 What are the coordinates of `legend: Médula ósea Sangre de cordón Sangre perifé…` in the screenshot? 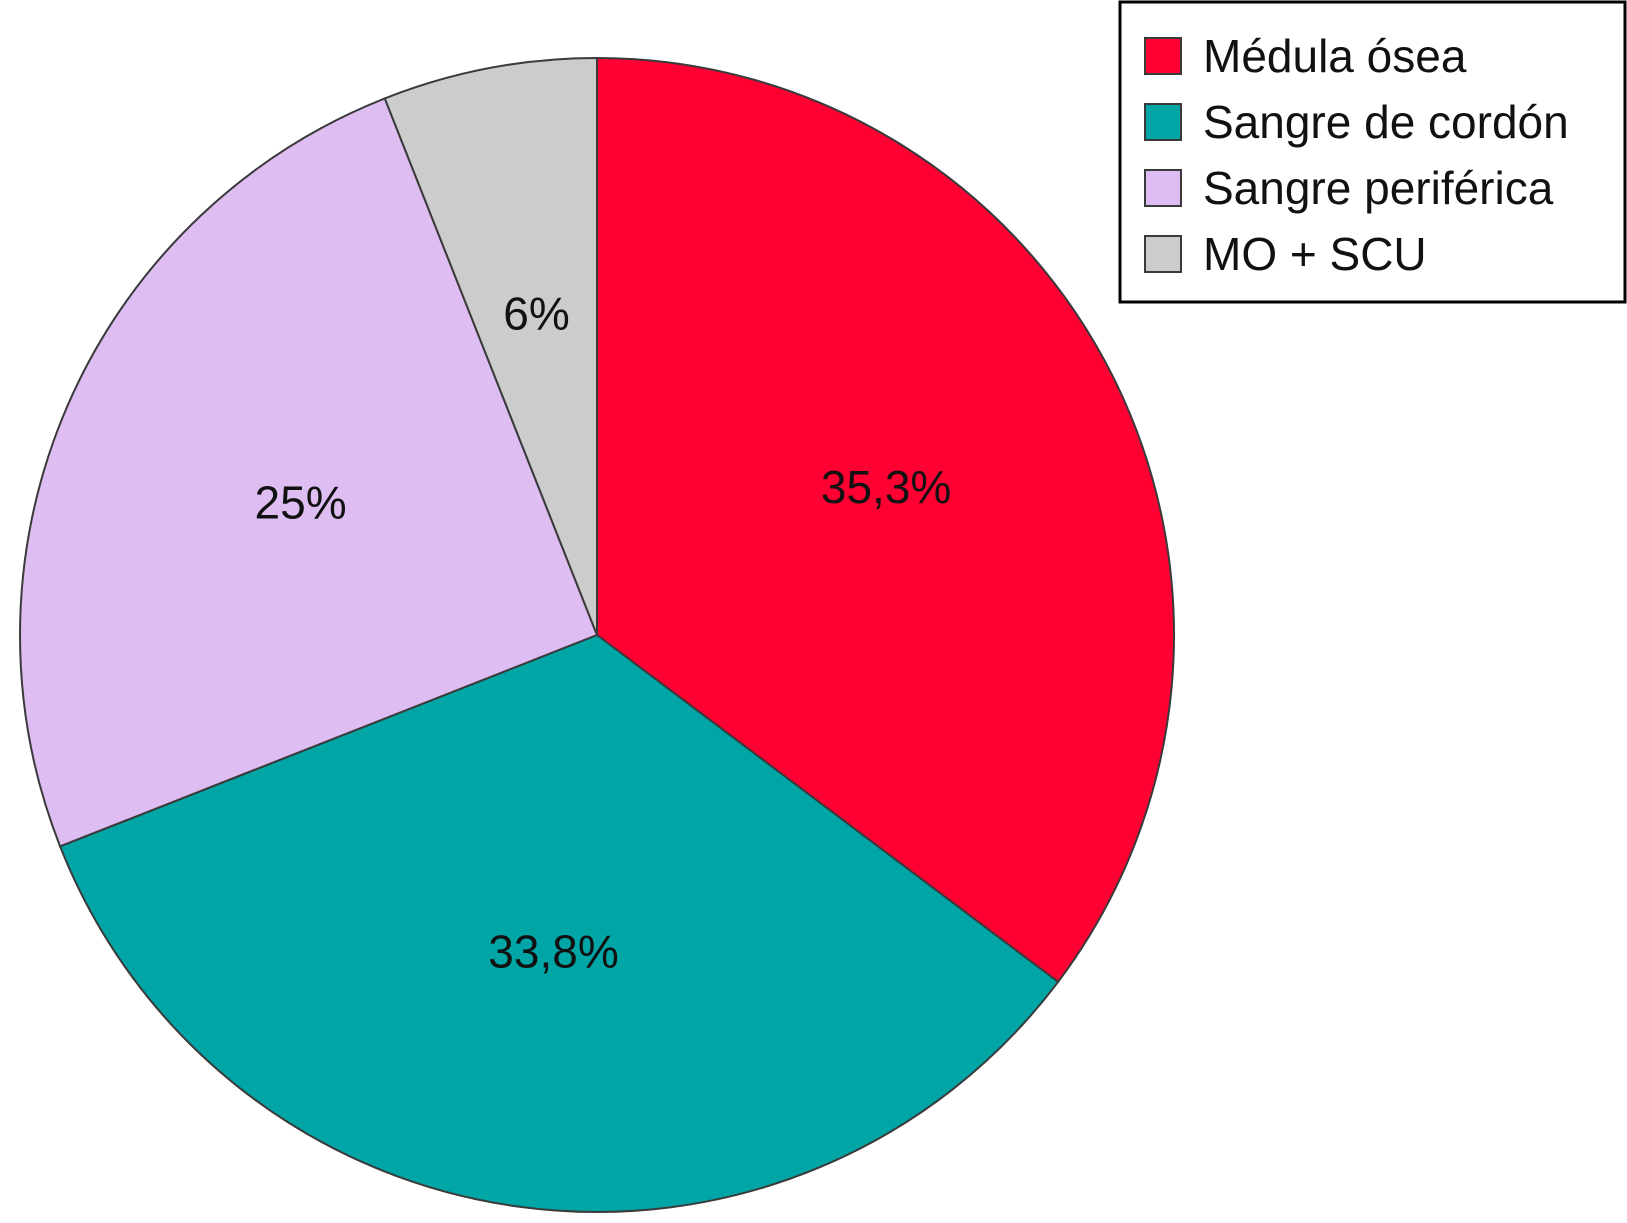 It's located at (1372, 152).